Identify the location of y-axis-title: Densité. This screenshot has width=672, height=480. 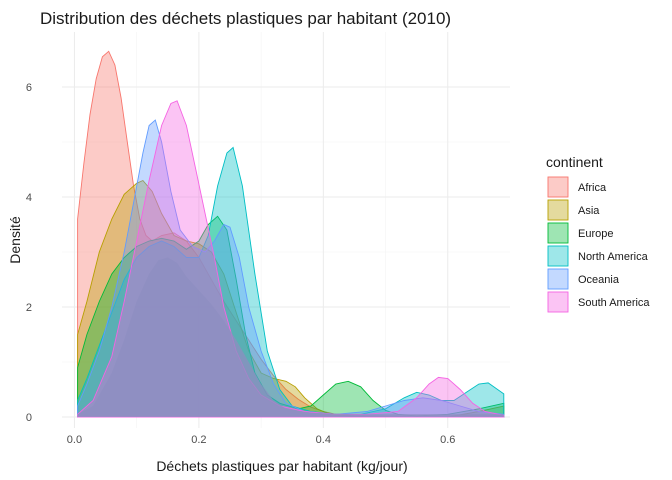
(15, 240).